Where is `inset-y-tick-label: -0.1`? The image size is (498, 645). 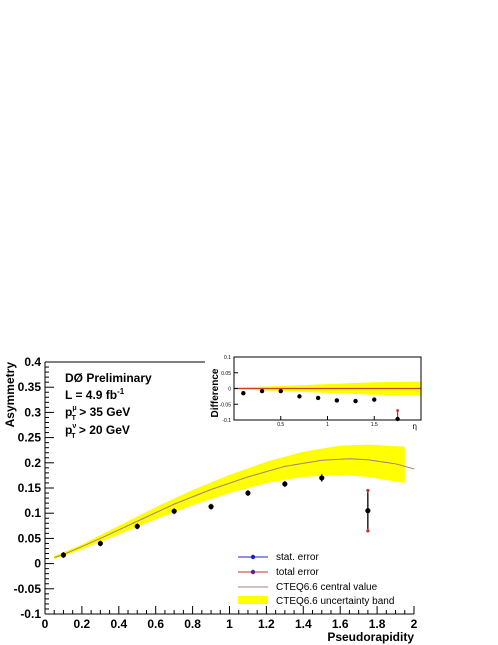
inset-y-tick-label: -0.1 is located at coordinates (226, 421).